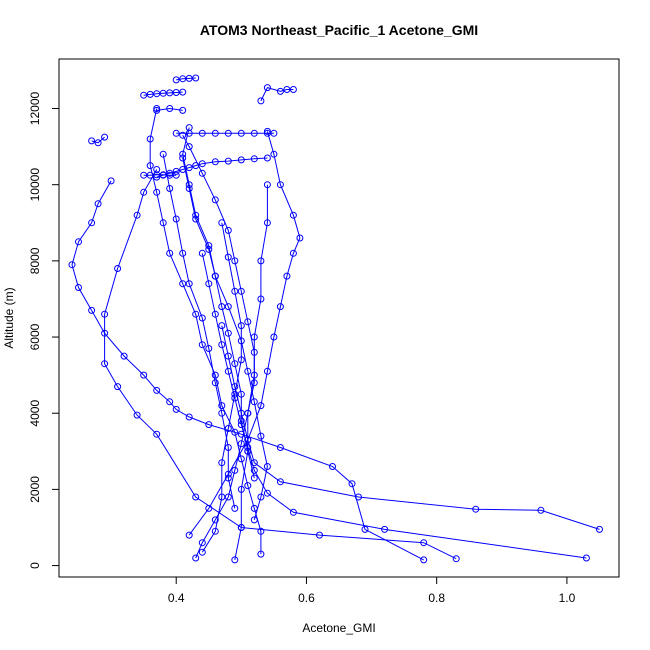 The width and height of the screenshot is (650, 650). I want to click on y-tick-label: 12000, so click(35, 109).